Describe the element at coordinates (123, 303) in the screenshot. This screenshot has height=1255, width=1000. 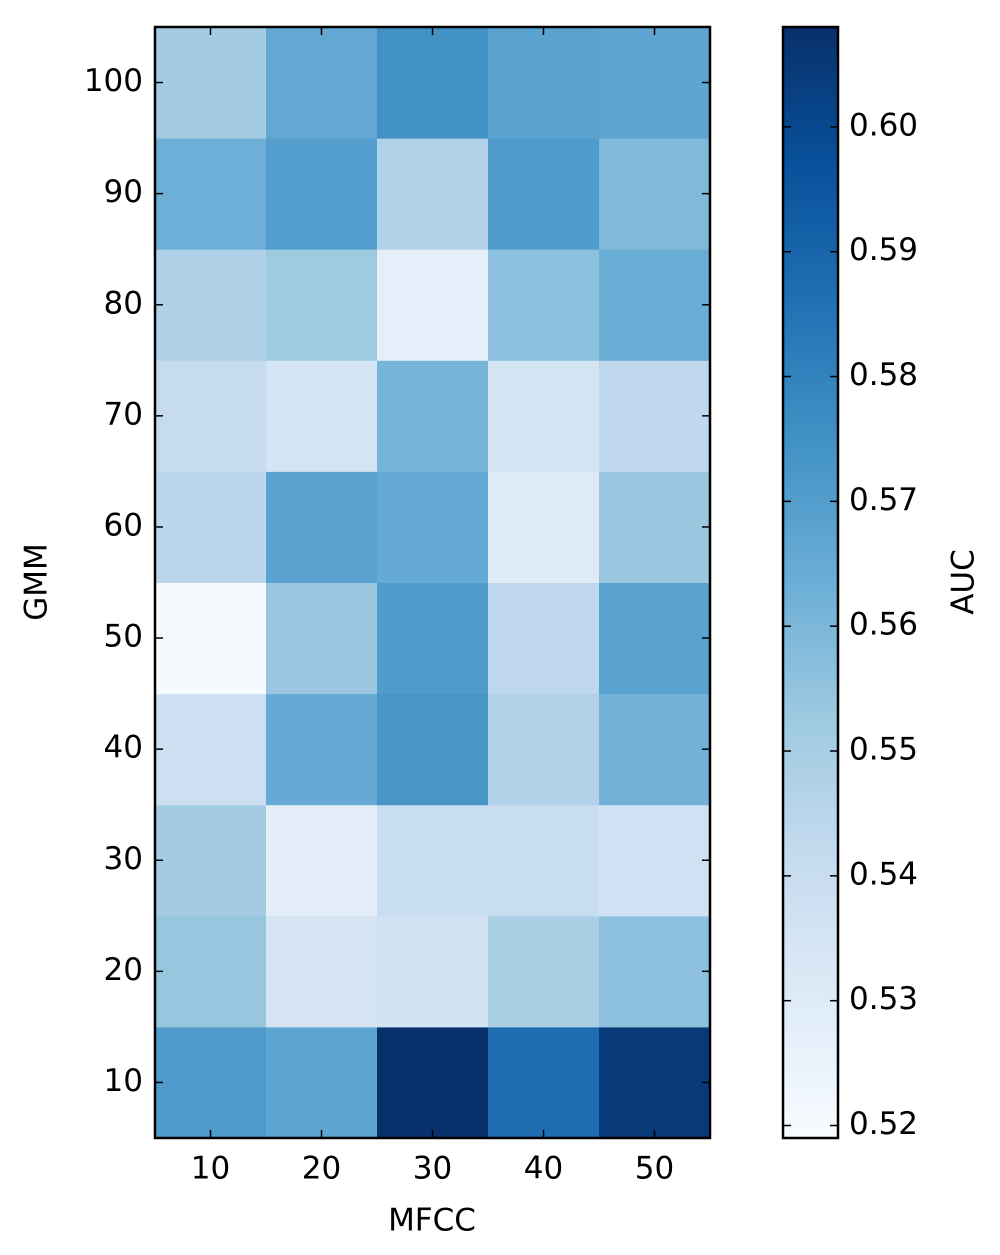
I see `y-tick-label: 80` at that location.